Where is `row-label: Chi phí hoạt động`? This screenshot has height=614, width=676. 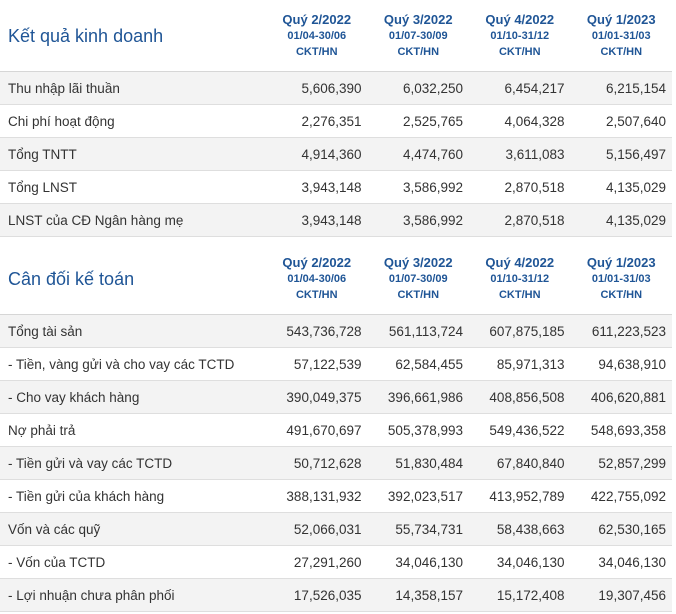 row-label: Chi phí hoạt động is located at coordinates (61, 121).